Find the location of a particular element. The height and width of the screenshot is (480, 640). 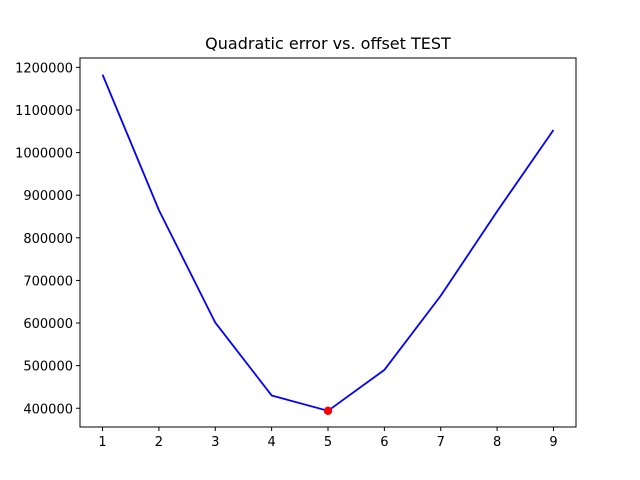

y-tick-label: 900000 is located at coordinates (48, 196).